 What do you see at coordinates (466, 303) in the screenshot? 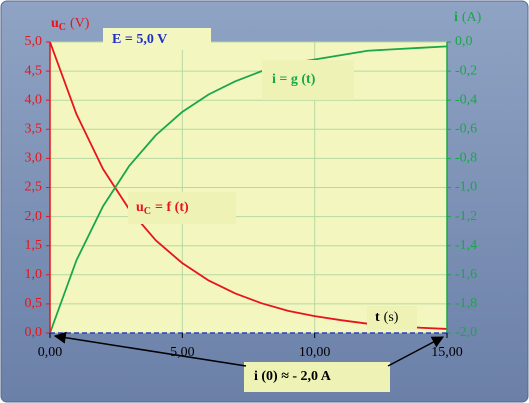
I see `y2-tick-label: -1,8` at bounding box center [466, 303].